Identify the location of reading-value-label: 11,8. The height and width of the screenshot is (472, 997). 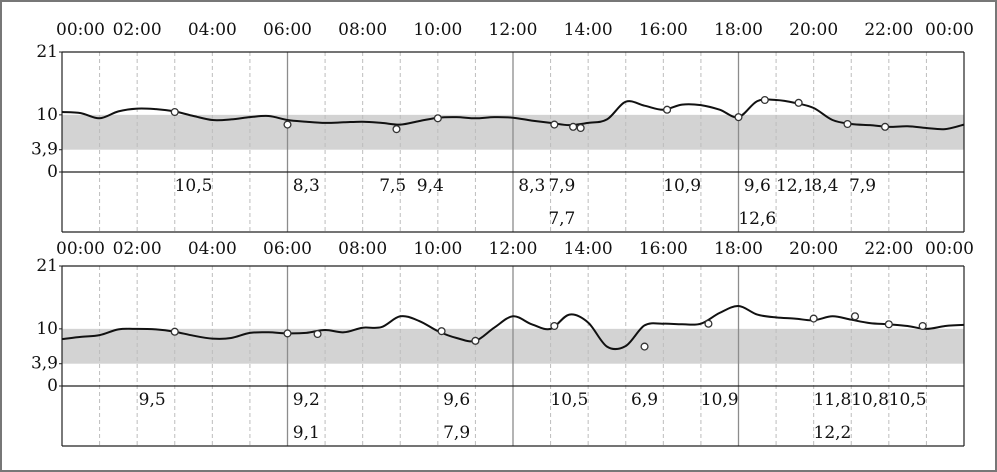
(833, 400).